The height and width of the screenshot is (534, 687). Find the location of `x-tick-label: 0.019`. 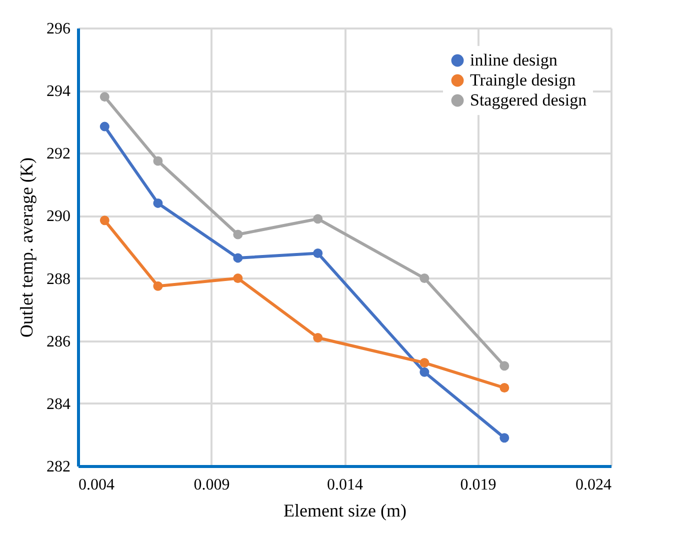

x-tick-label: 0.019 is located at coordinates (478, 485).